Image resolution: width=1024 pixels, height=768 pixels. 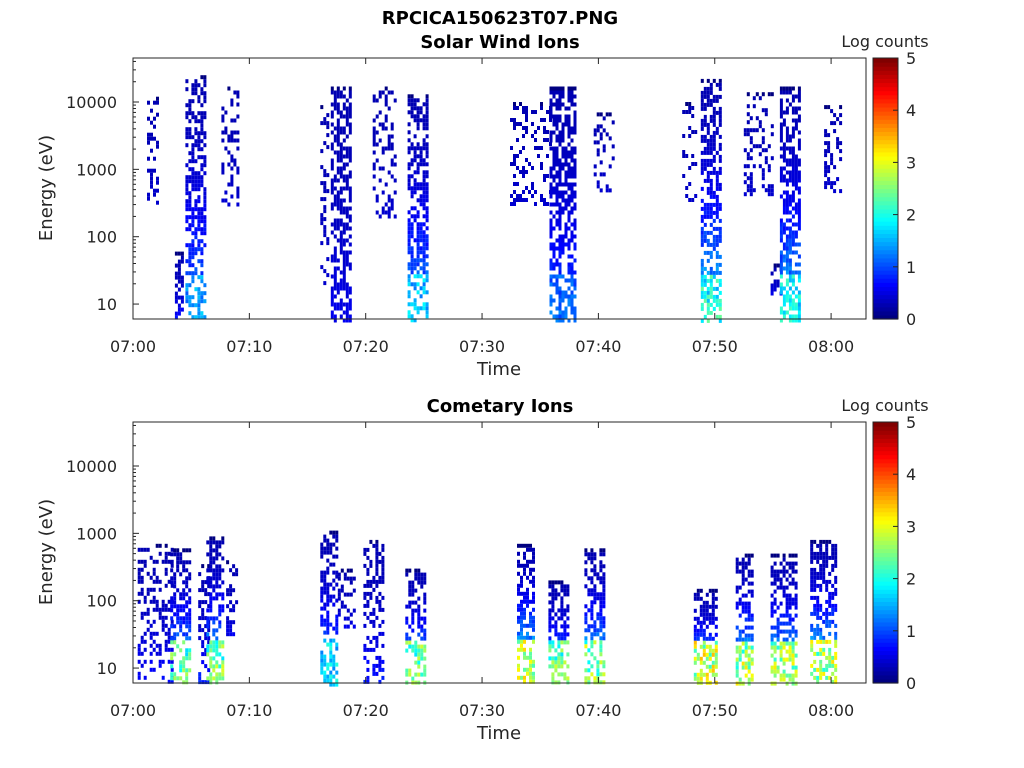 I want to click on y-axis-label: Energy (eV), so click(x=46, y=188).